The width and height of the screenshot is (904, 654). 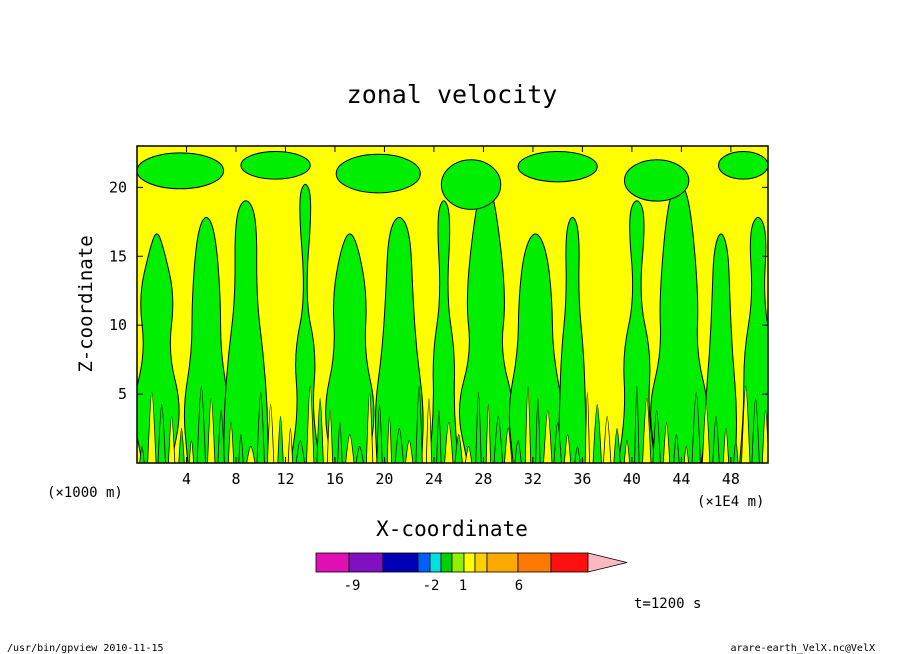 I want to click on colorbar-tick-label: 6, so click(x=519, y=586).